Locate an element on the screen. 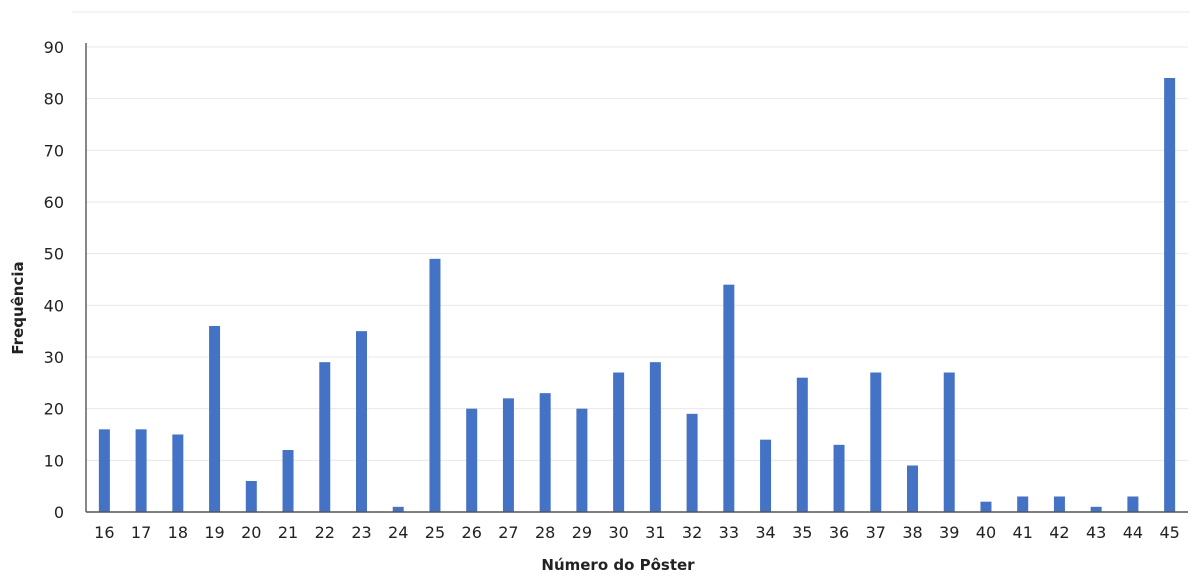 The height and width of the screenshot is (580, 1196). x-tick-label: 31 is located at coordinates (655, 532).